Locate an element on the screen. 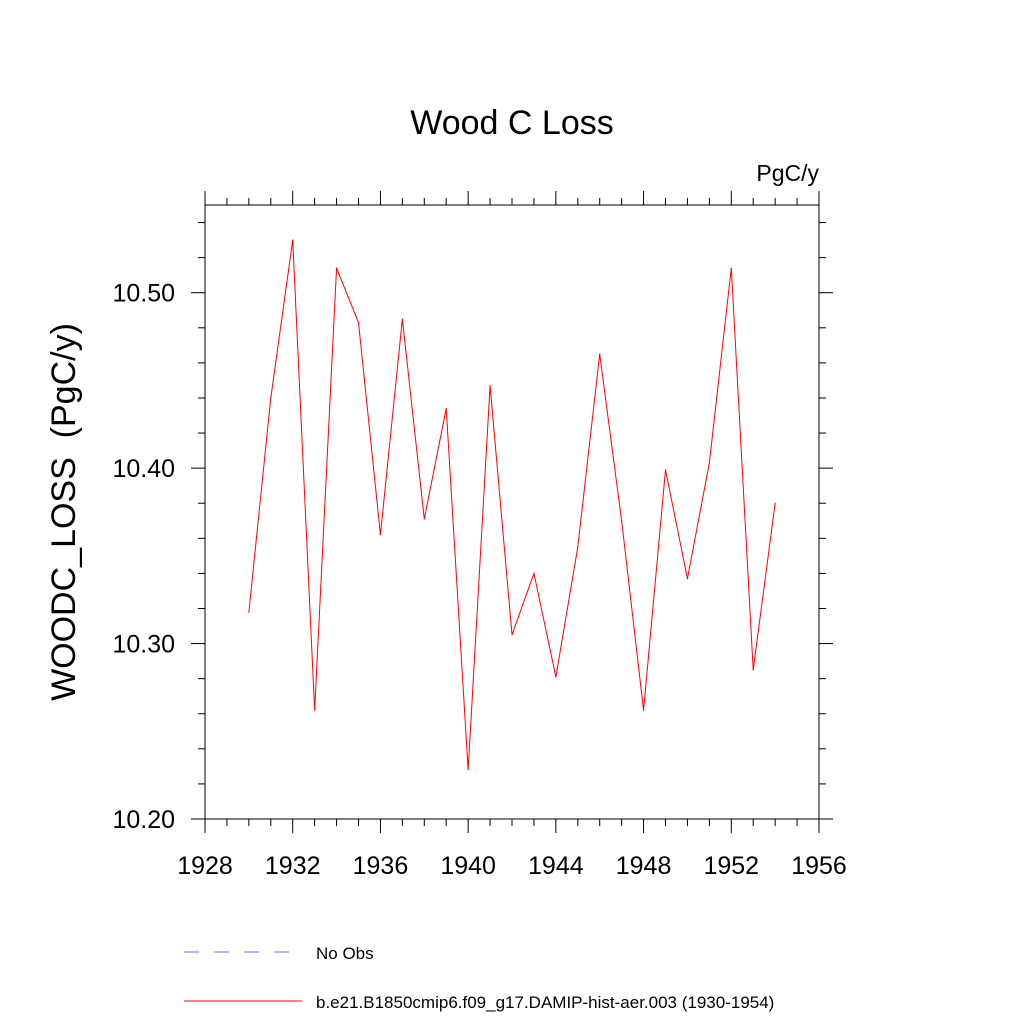 Image resolution: width=1024 pixels, height=1024 pixels. x-tick-label: 1956 is located at coordinates (819, 866).